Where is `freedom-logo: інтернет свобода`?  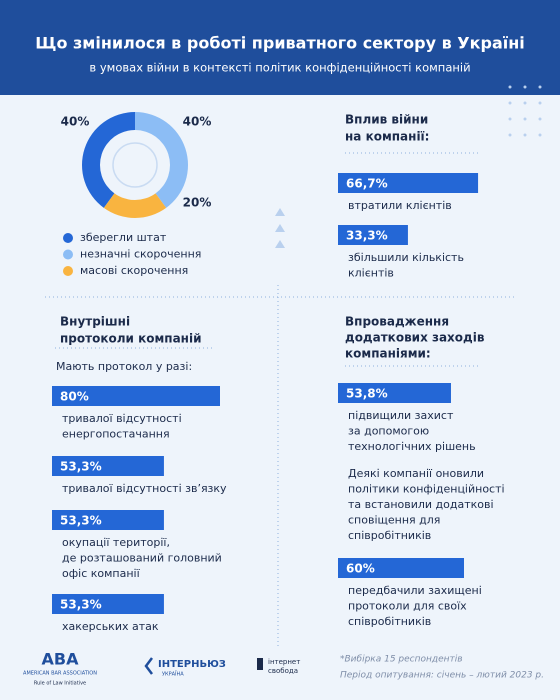 freedom-logo: інтернет свобода is located at coordinates (278, 666).